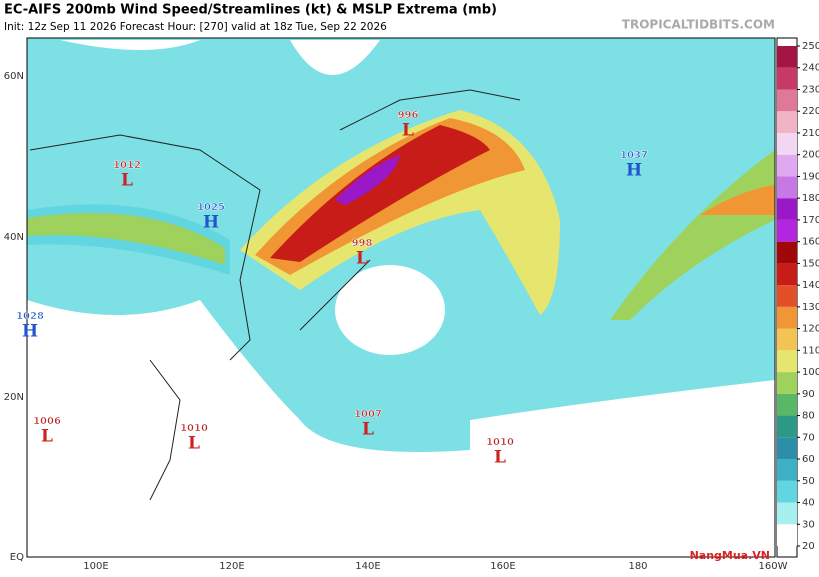 This screenshot has height=577, width=819. Describe the element at coordinates (730, 555) in the screenshot. I see `watermark: NangMua.VN` at that location.